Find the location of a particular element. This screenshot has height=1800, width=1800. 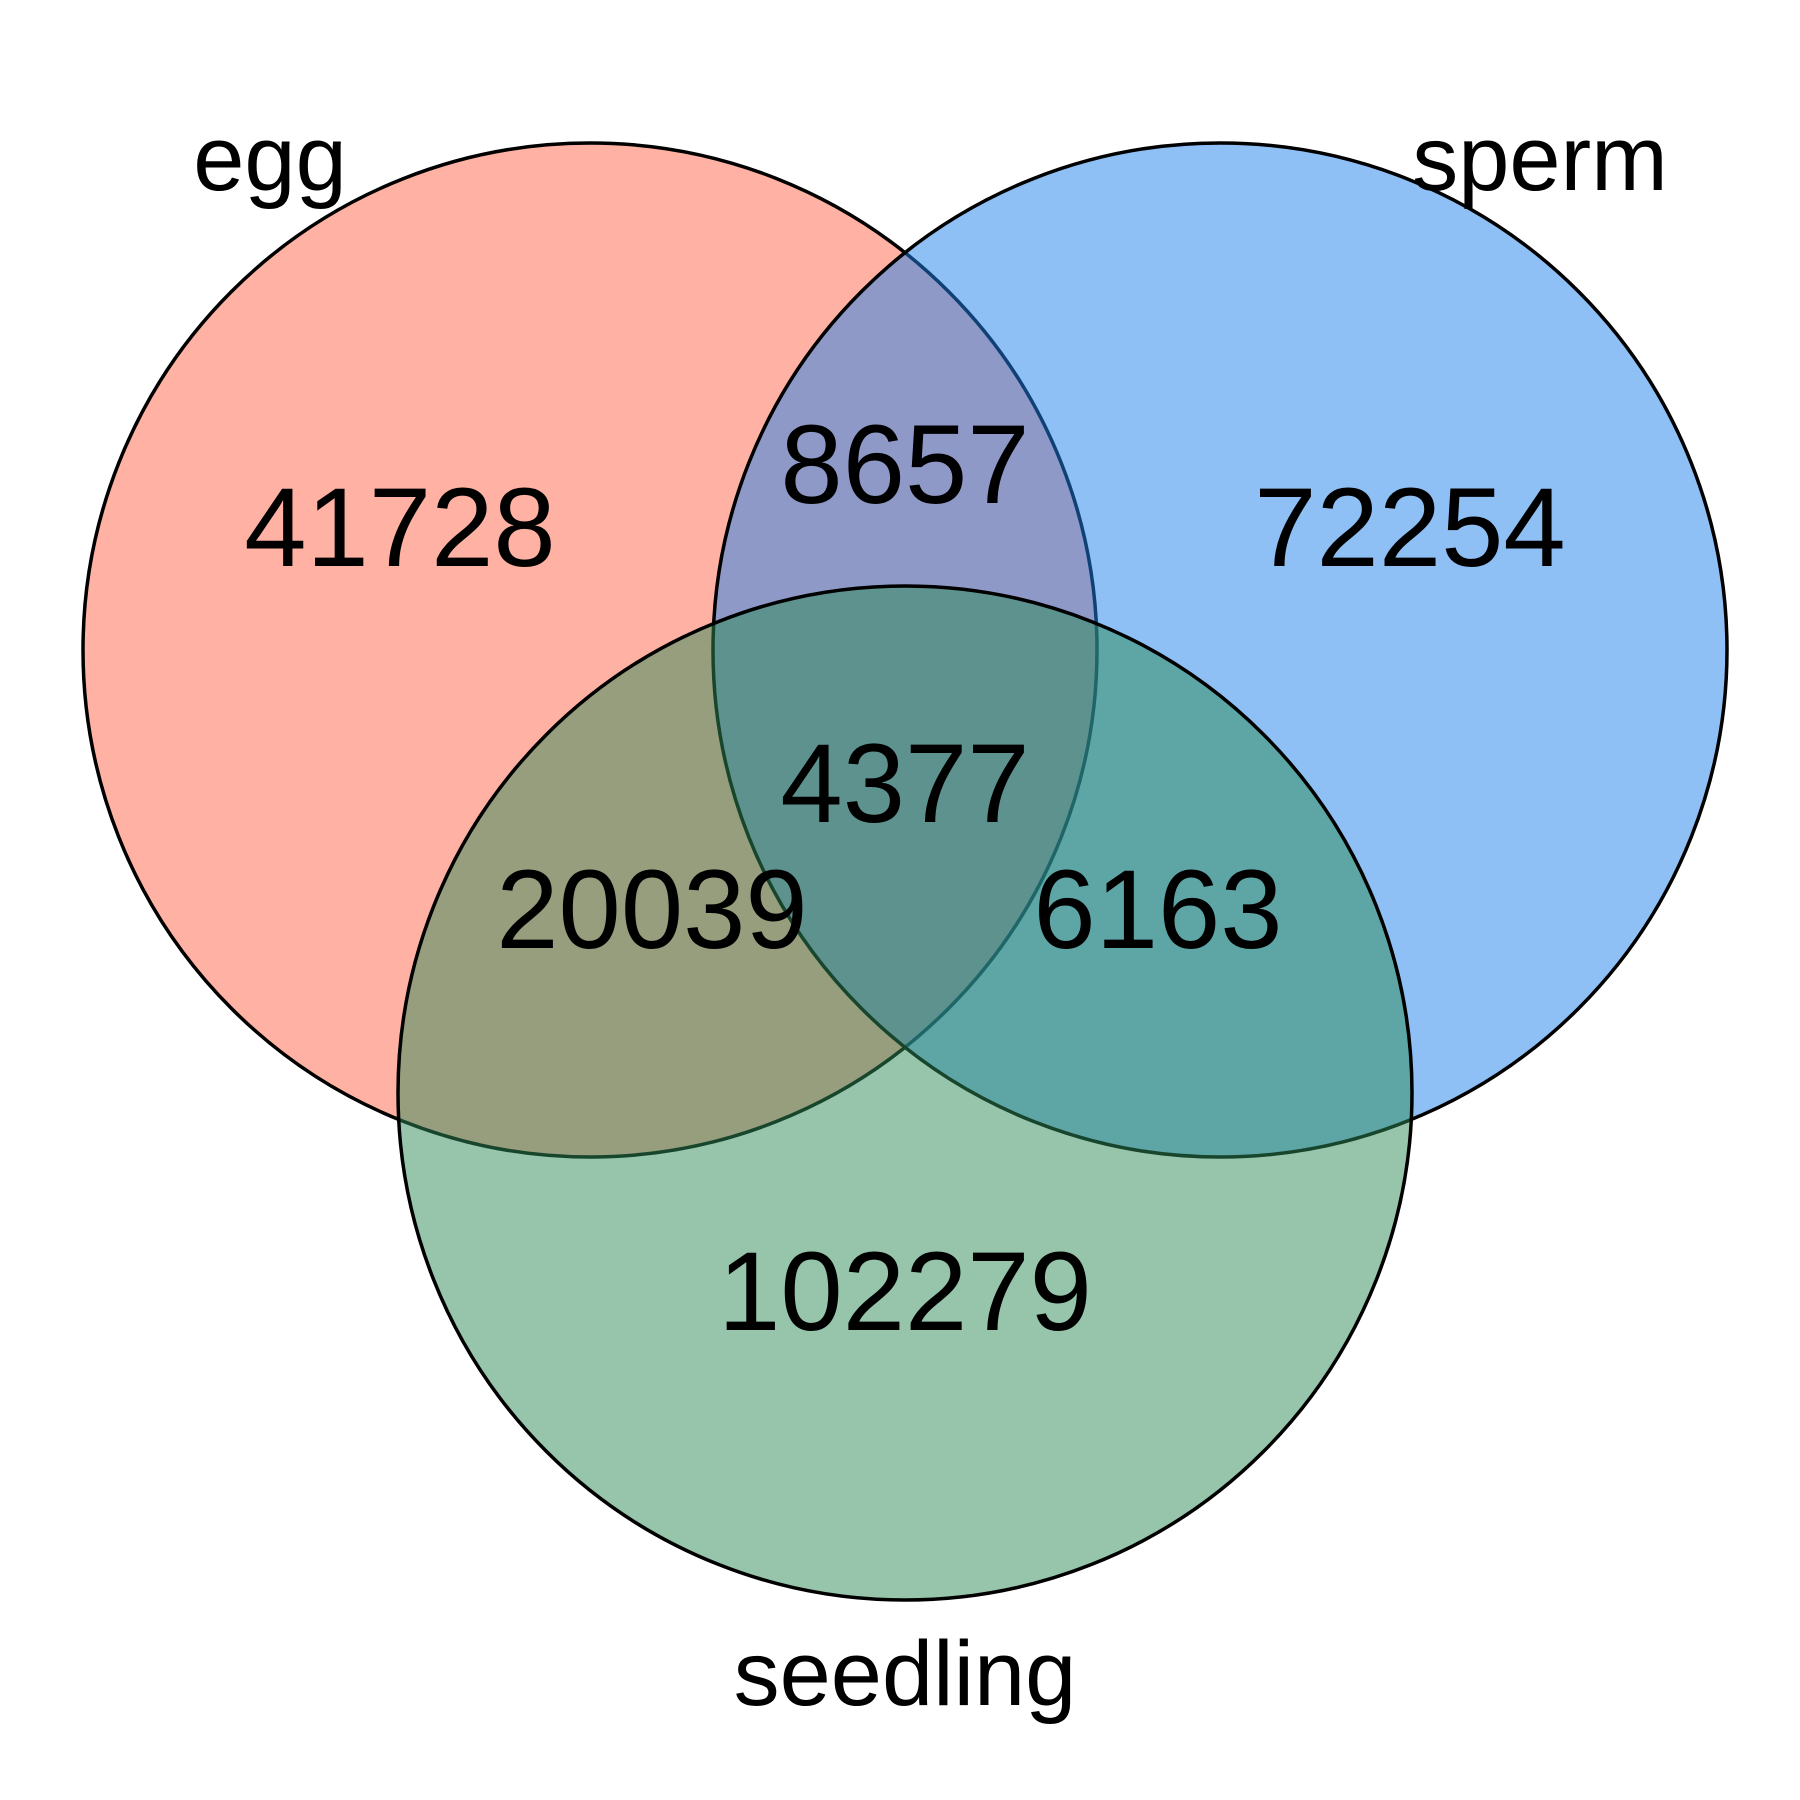

egg-label: egg is located at coordinates (270, 159).